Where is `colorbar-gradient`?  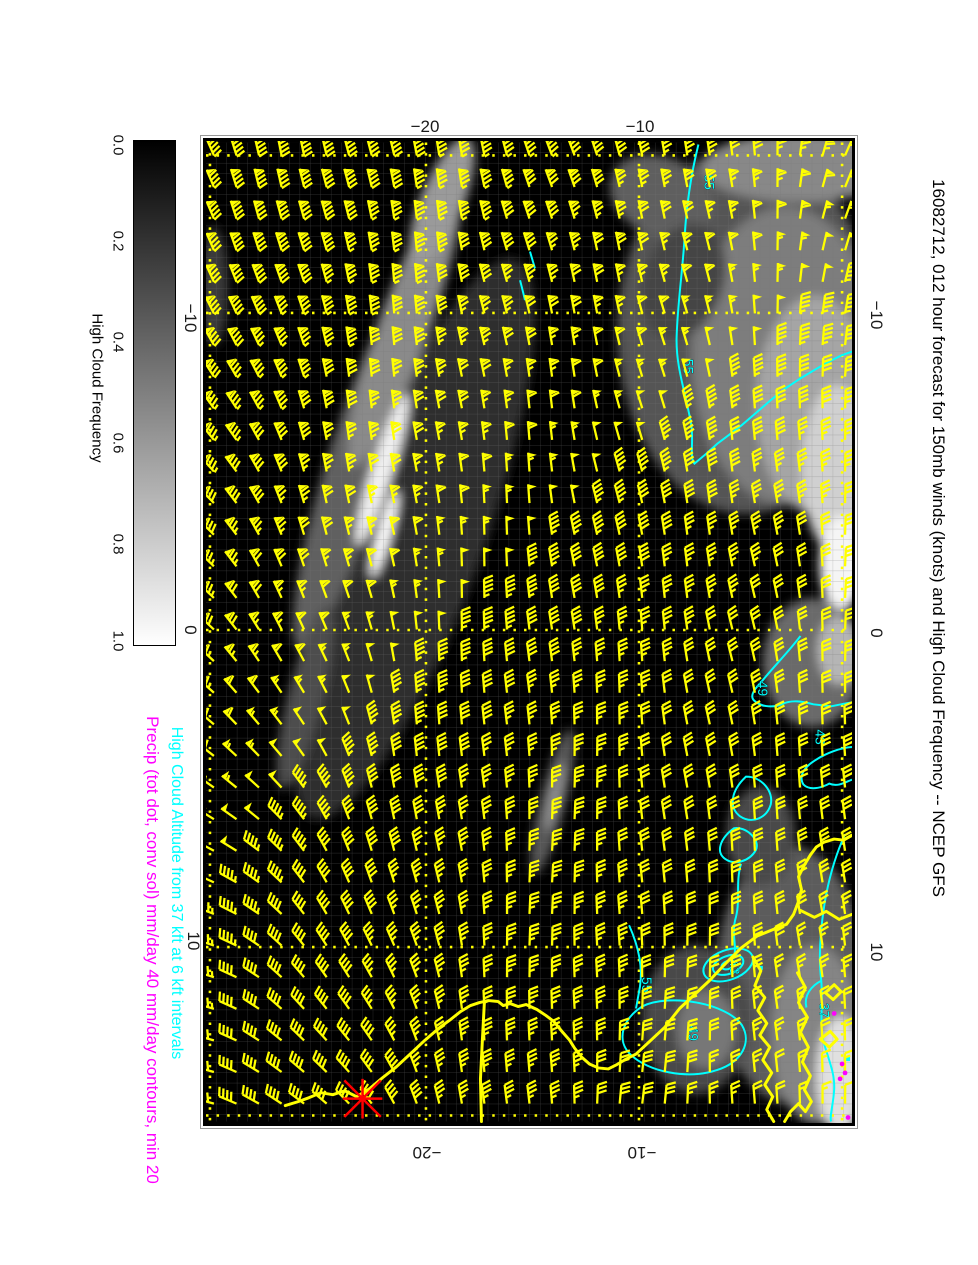
colorbar-gradient is located at coordinates (154, 393).